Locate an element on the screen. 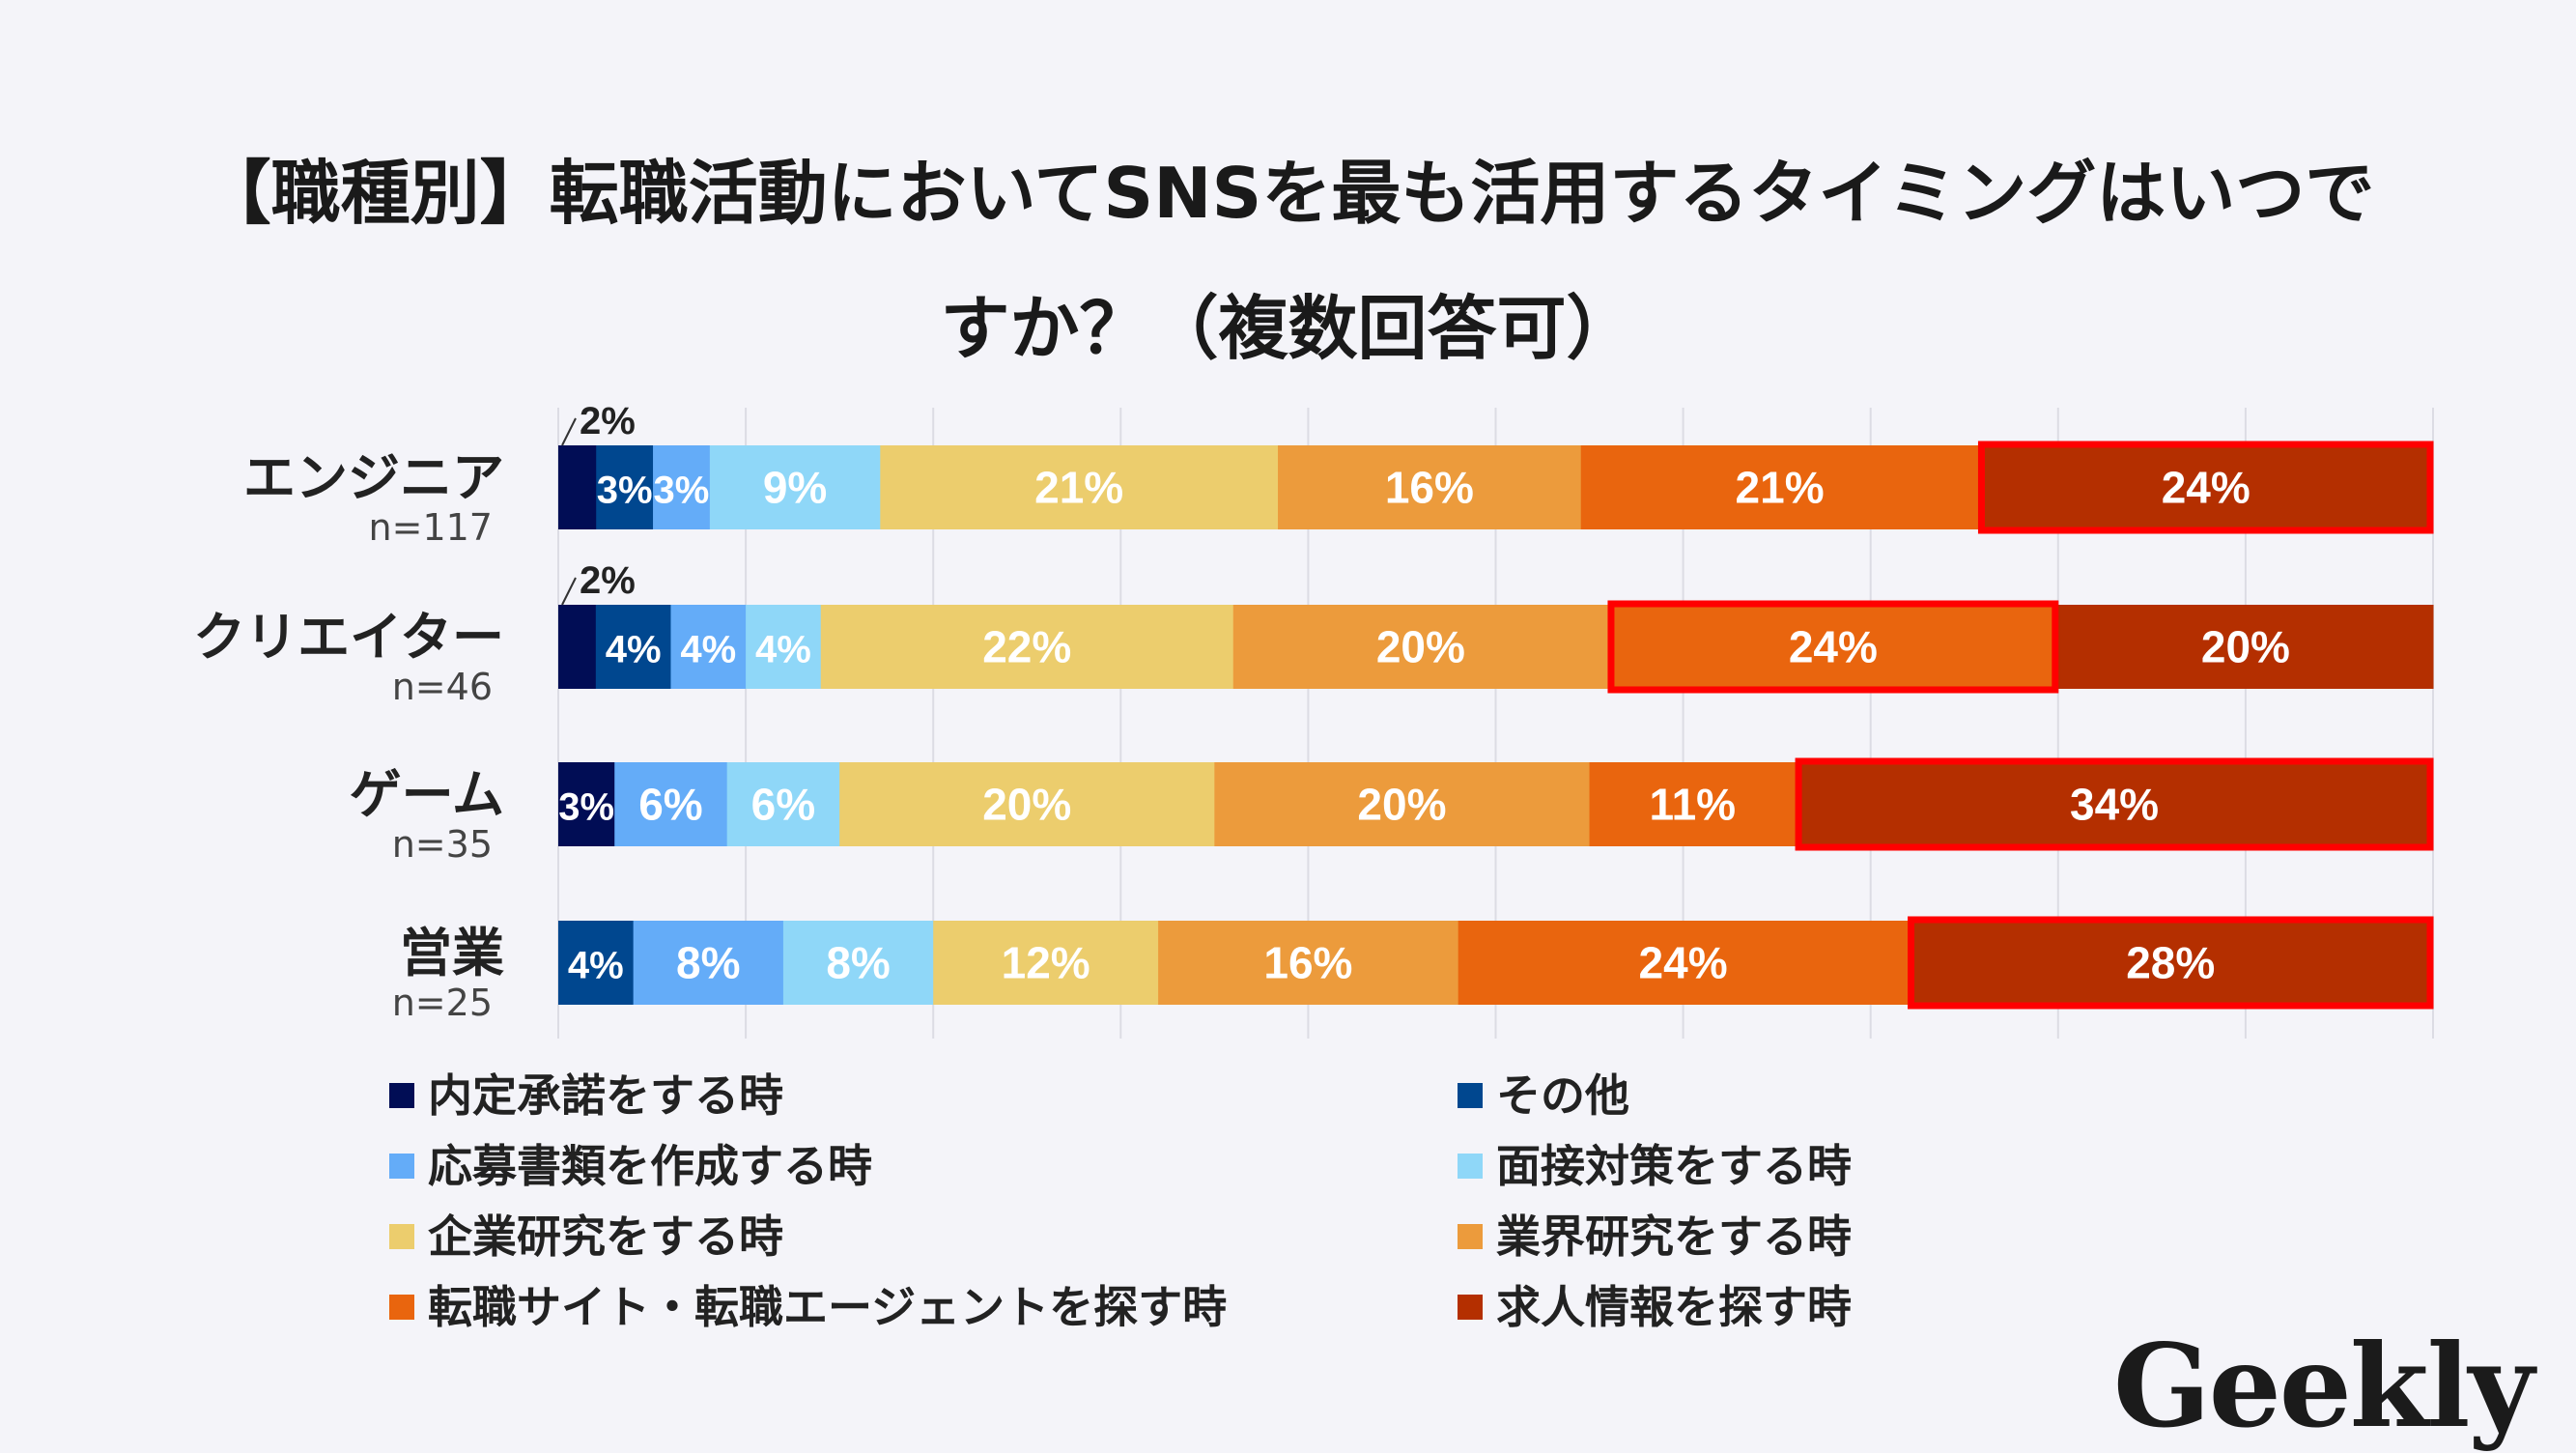 The image size is (2576, 1453). category-n-label: n=46 is located at coordinates (442, 687).